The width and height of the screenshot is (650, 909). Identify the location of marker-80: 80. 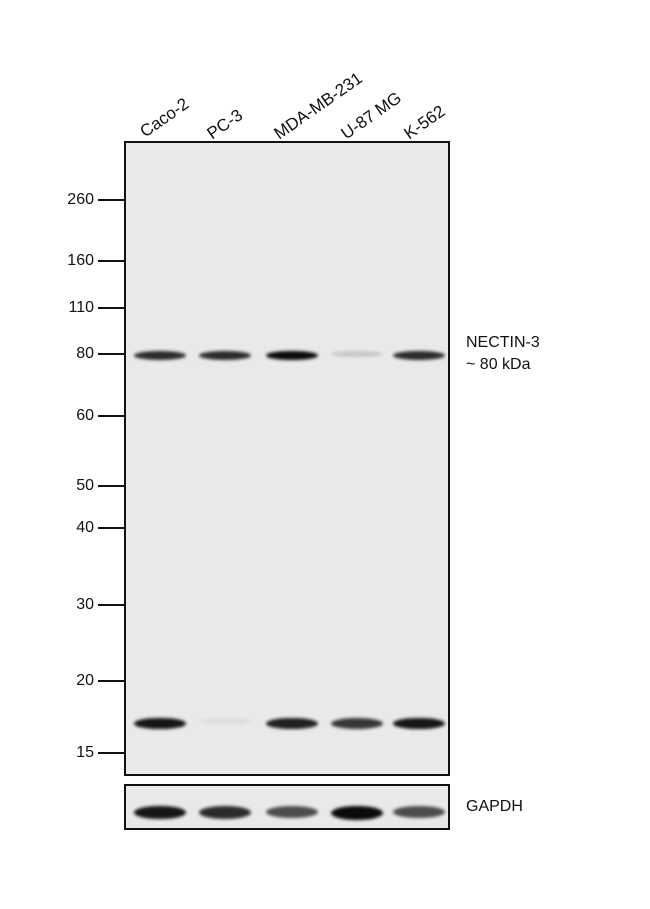
(62, 354).